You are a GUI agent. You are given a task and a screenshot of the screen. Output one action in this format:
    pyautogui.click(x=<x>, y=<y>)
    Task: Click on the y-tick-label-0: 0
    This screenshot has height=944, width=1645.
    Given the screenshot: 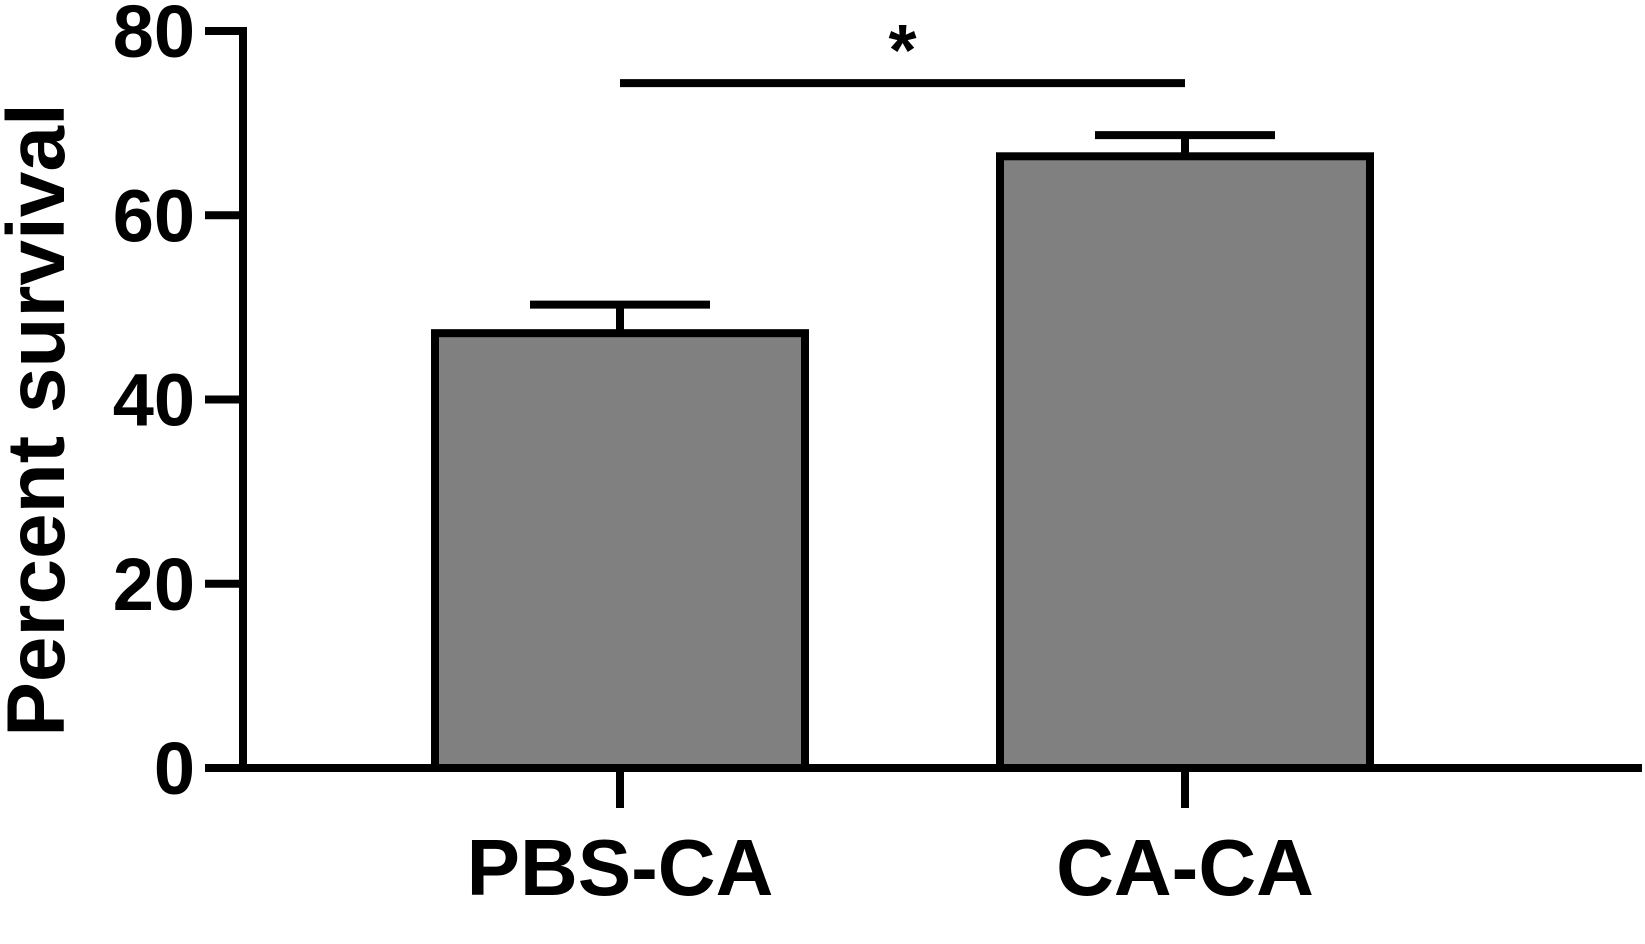 What is the action you would take?
    pyautogui.click(x=174, y=768)
    